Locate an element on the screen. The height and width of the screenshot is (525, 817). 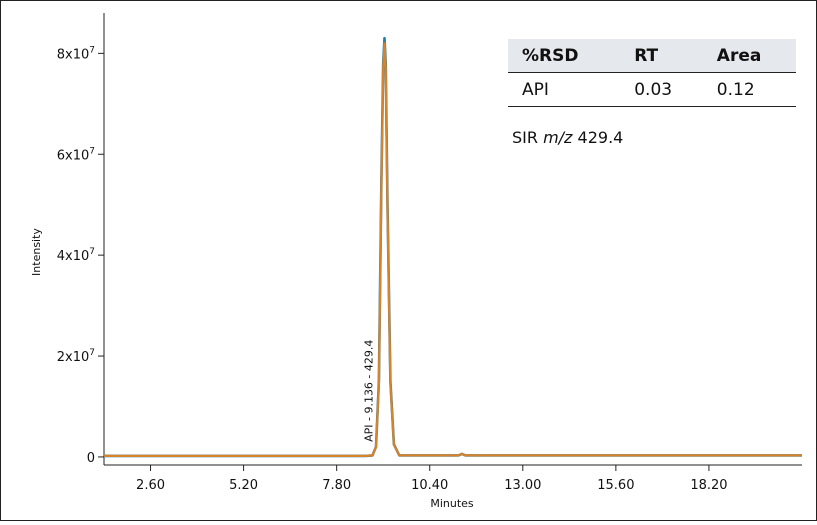
table-row: API 0.03 0.12 is located at coordinates (652, 89).